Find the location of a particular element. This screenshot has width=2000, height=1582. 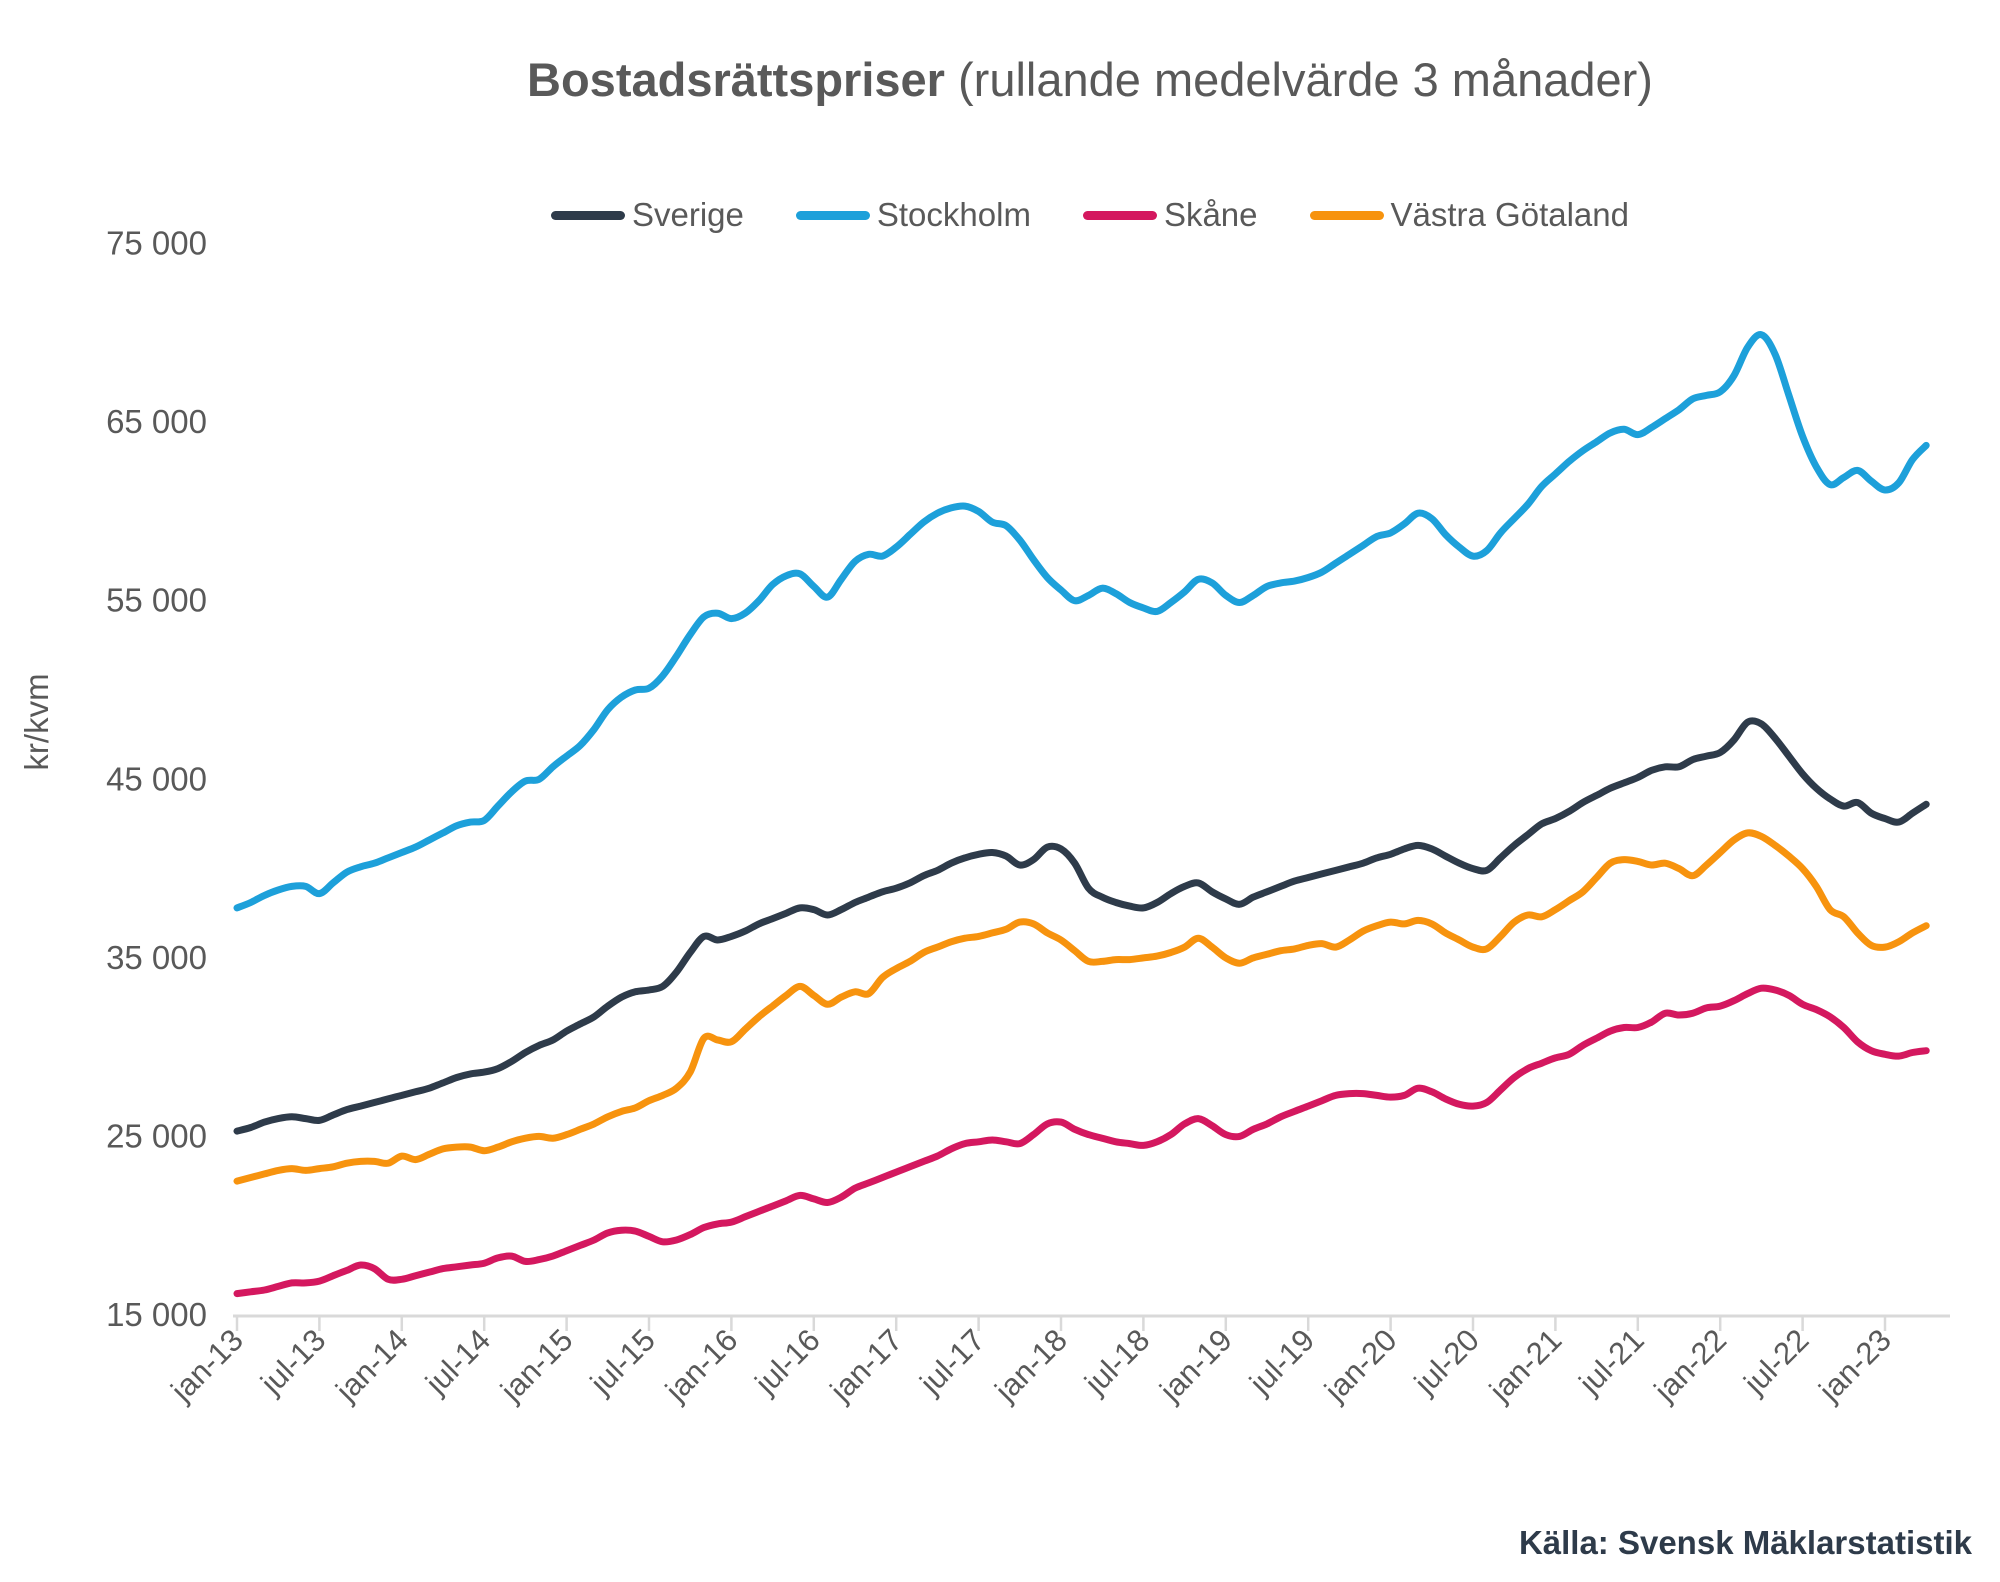

legend-item-sverige: Sverige is located at coordinates (647, 215).